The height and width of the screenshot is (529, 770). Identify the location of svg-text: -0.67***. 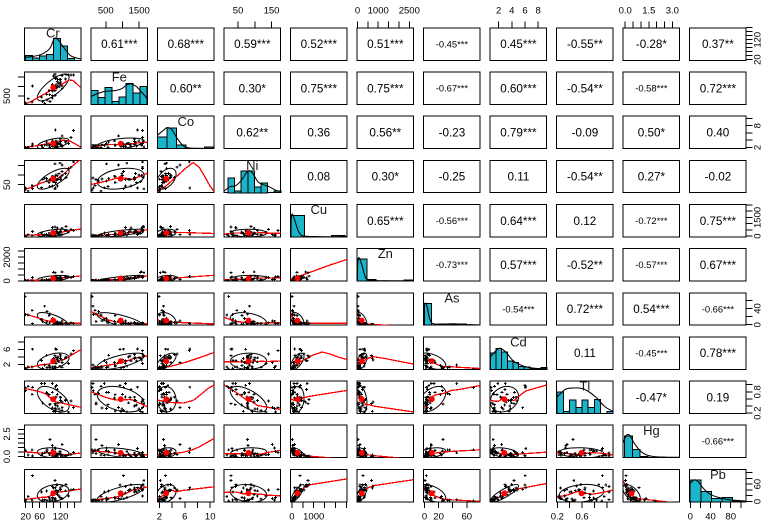
(452, 88).